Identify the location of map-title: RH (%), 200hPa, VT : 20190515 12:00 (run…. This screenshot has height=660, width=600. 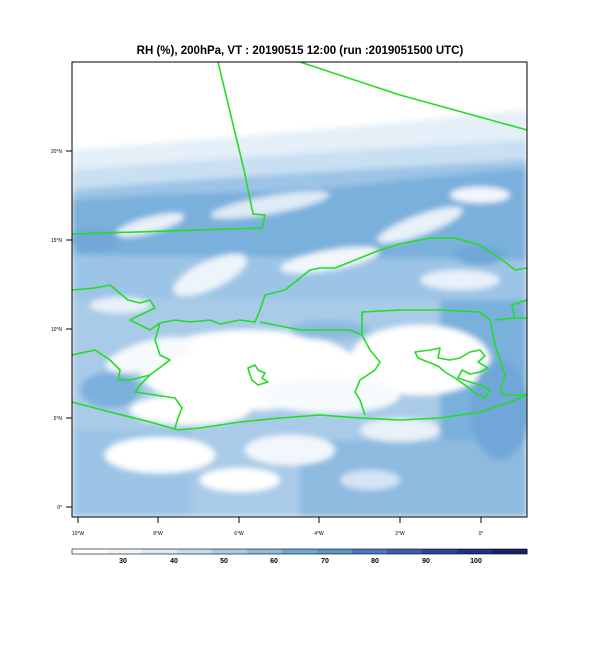
(300, 51).